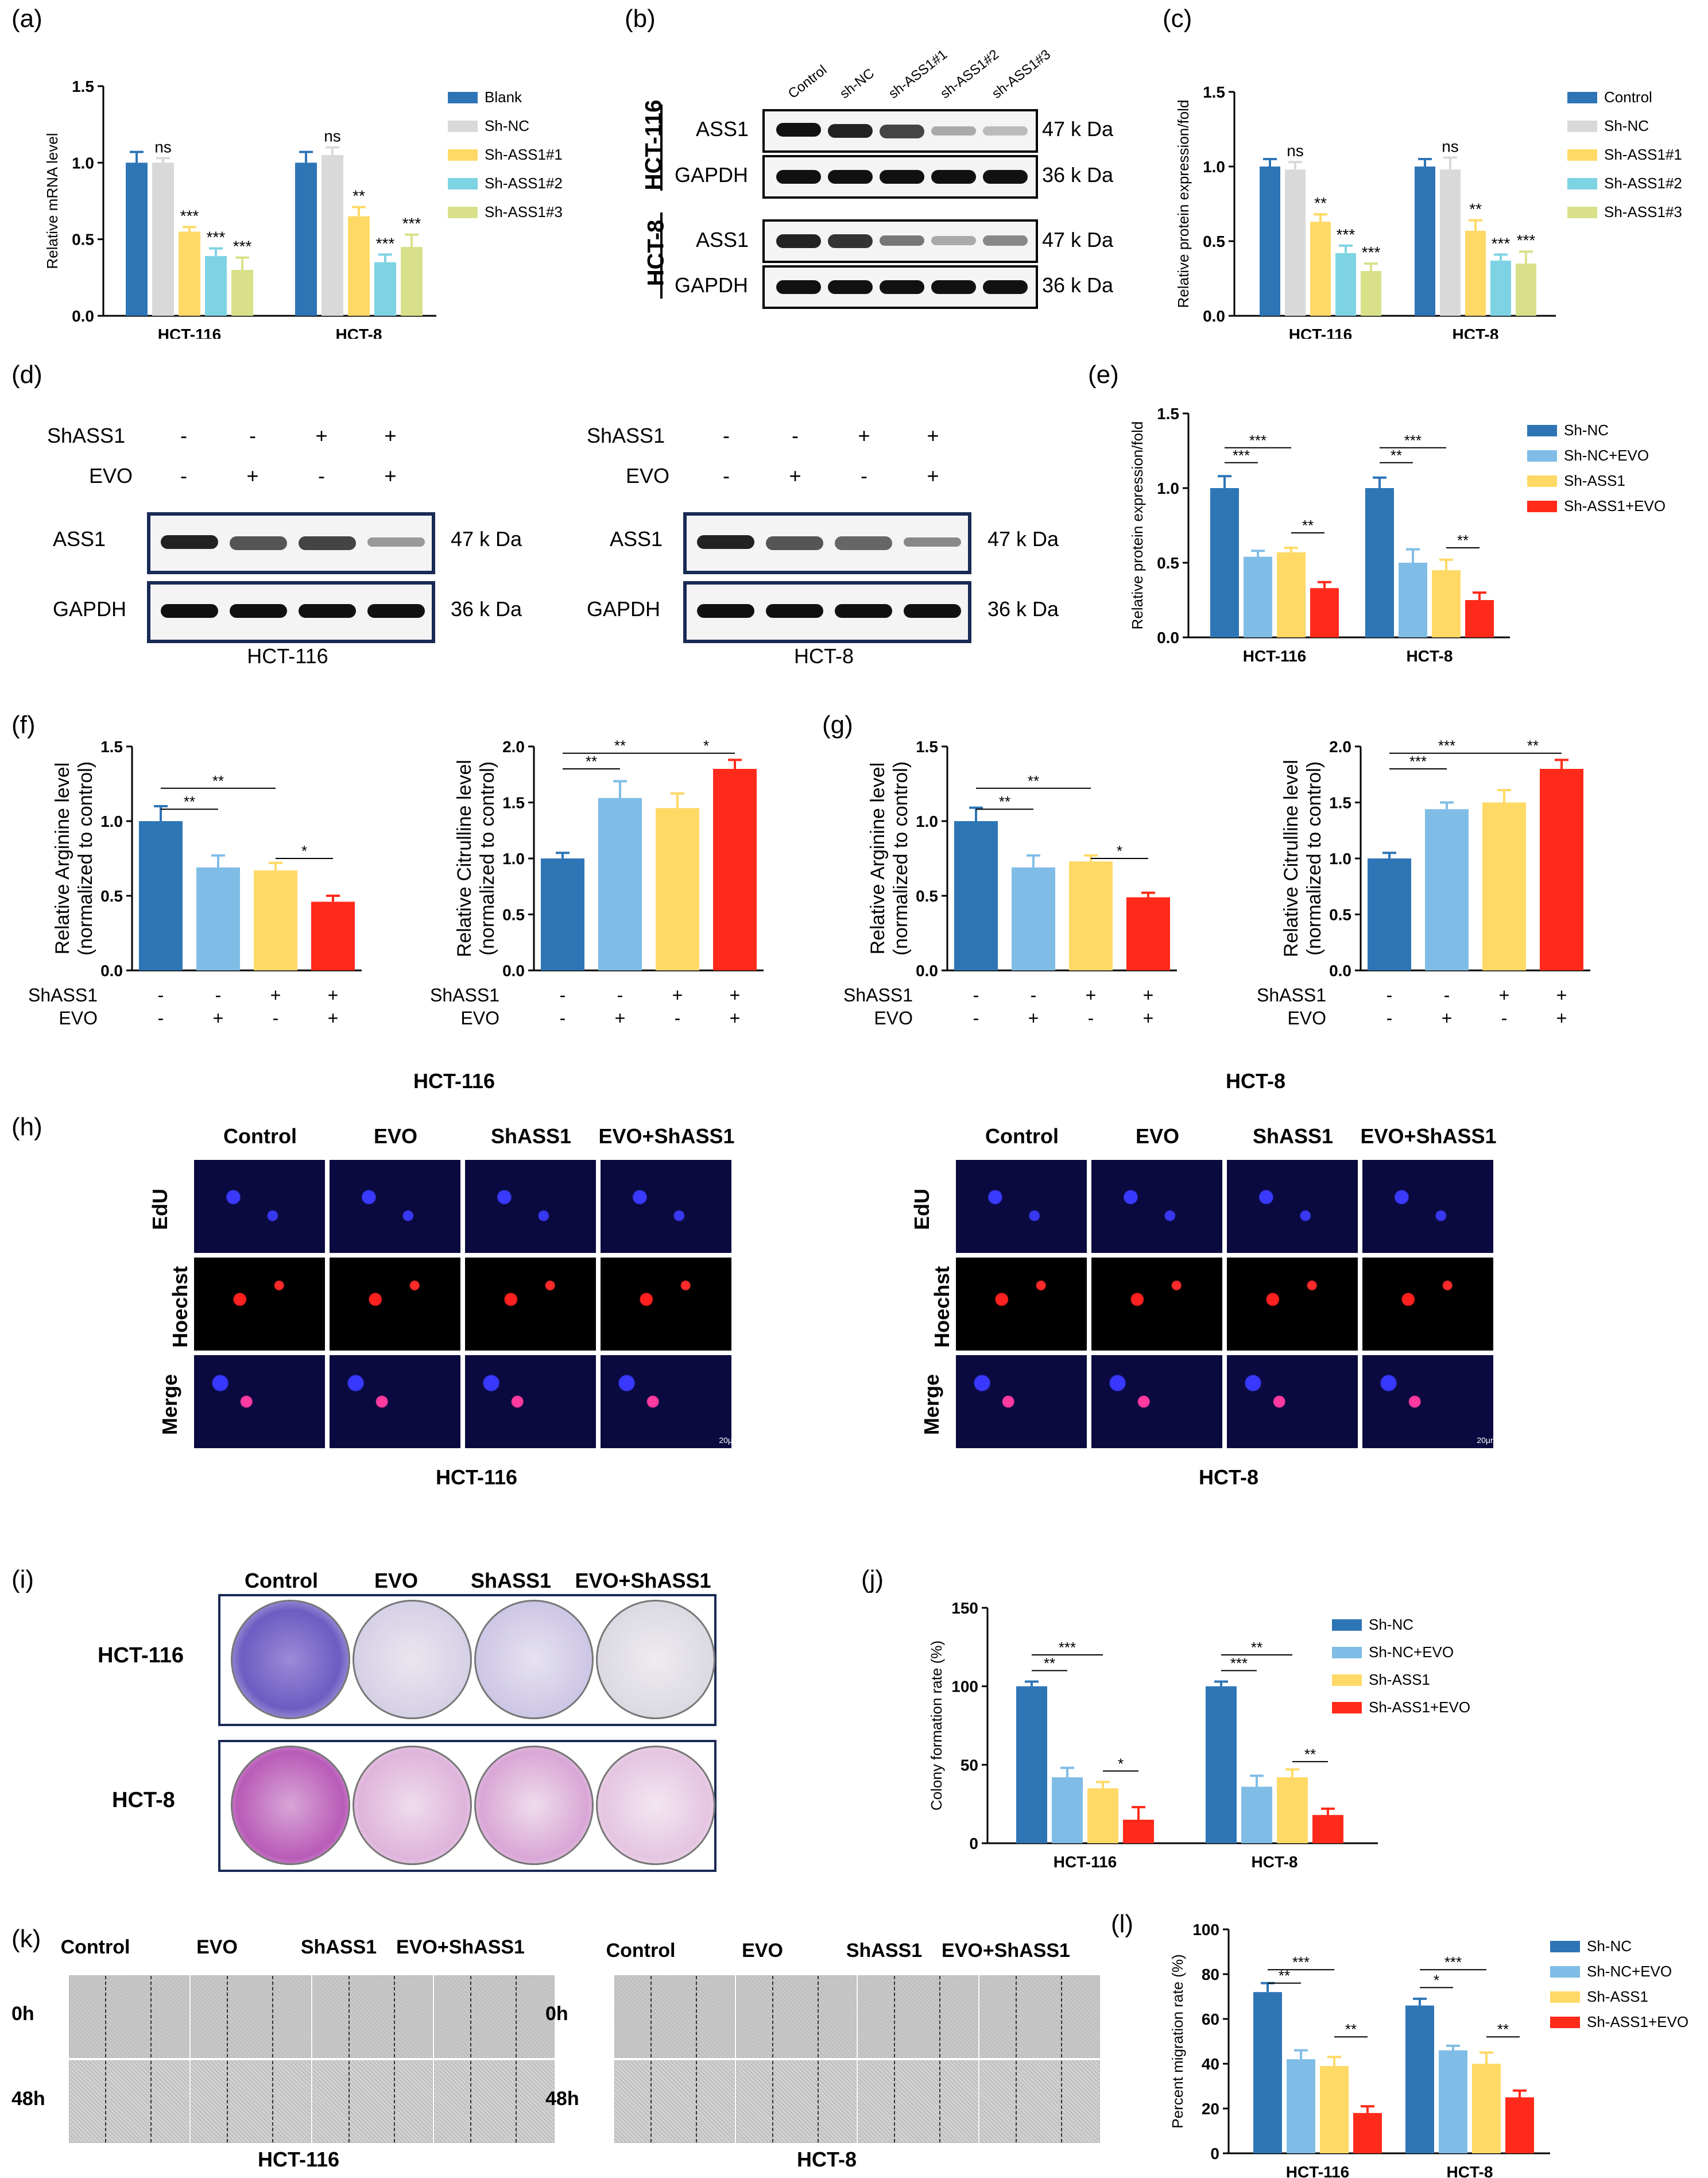 This screenshot has width=1708, height=2178. What do you see at coordinates (260, 1136) in the screenshot?
I see `col-label: Control` at bounding box center [260, 1136].